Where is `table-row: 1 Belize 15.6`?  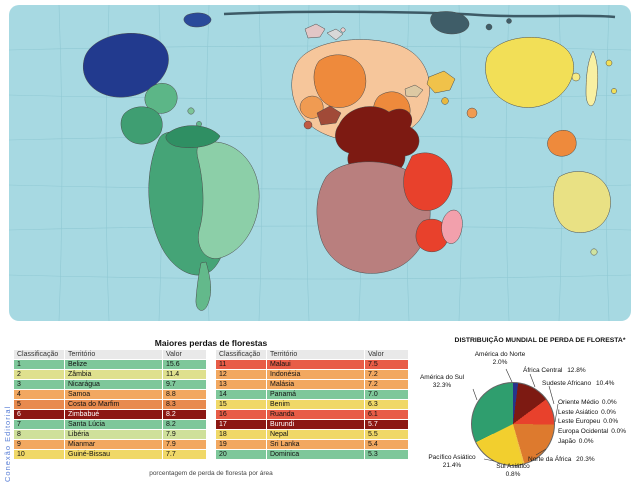 table-row: 1 Belize 15.6 is located at coordinates (110, 364).